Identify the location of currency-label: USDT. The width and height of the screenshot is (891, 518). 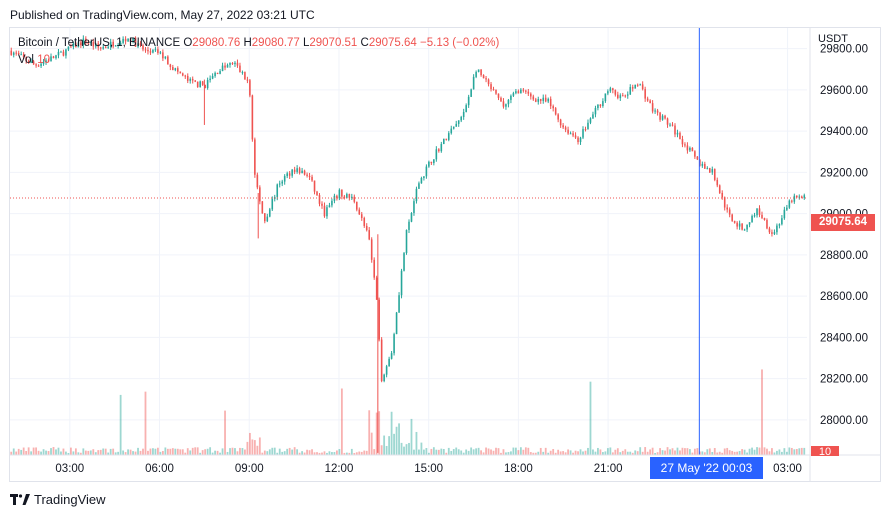
(833, 39).